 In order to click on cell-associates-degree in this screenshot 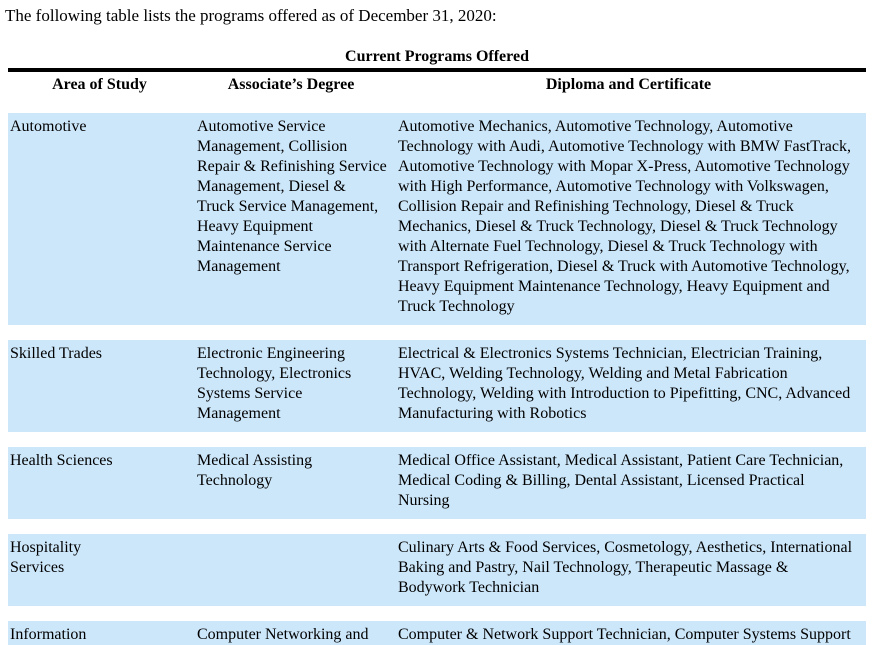, I will do `click(291, 570)`.